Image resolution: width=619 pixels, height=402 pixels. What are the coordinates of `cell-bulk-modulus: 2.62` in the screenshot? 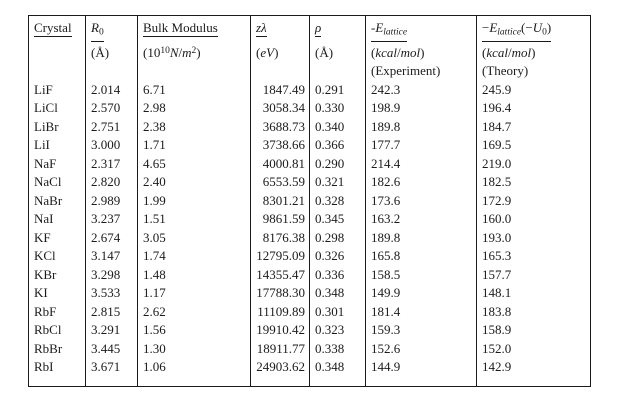 It's located at (194, 311).